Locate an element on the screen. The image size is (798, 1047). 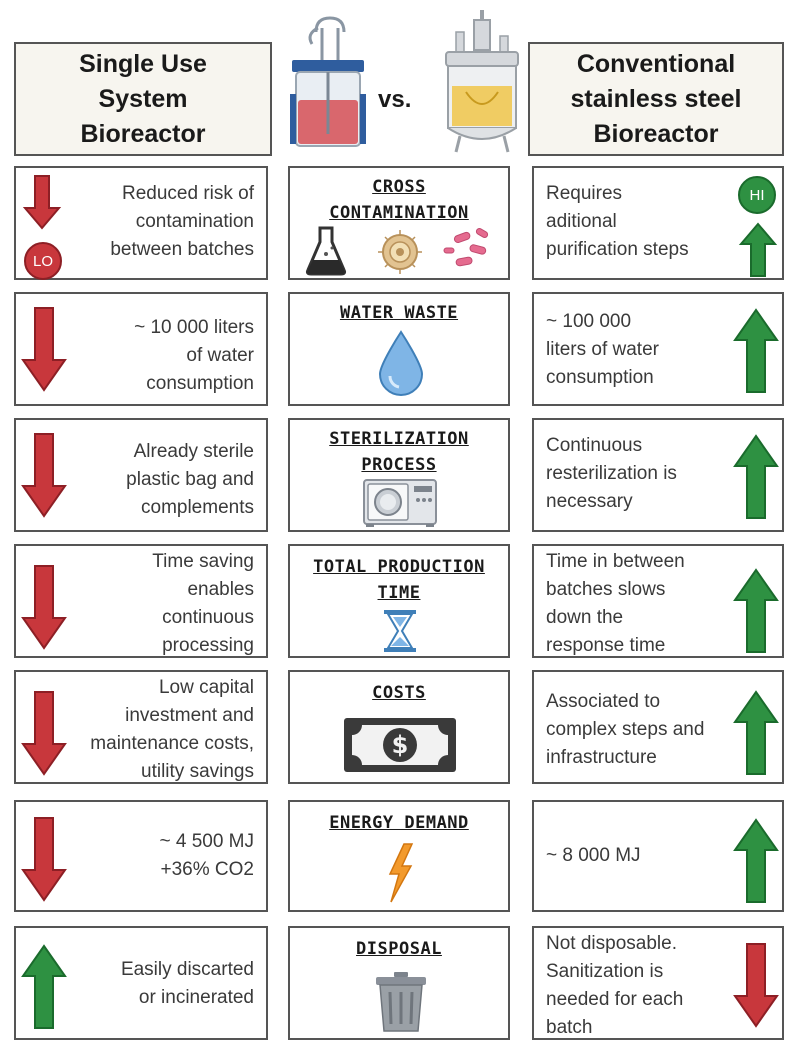
row-1-topic: CROSS CONTAMINATION is located at coordinates (399, 223).